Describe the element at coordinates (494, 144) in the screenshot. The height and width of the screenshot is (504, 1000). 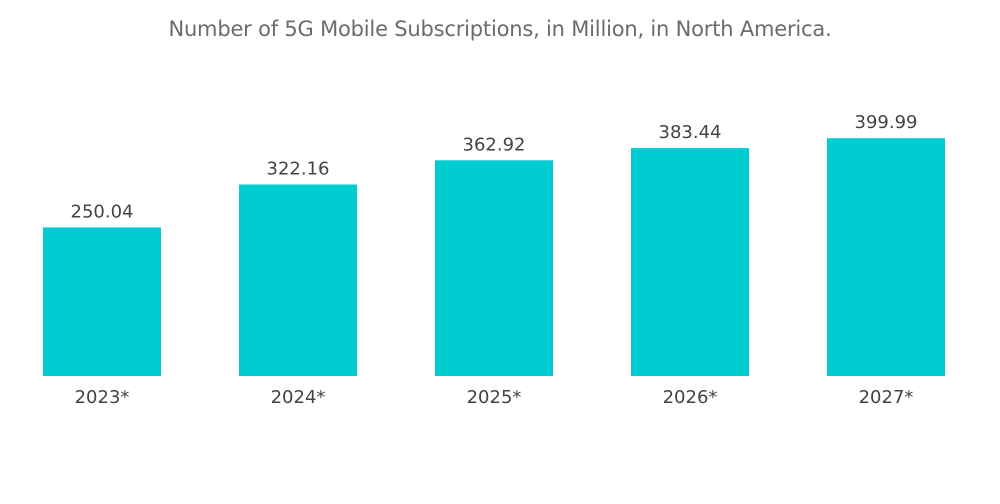
I see `data-label-2025: 362.92` at that location.